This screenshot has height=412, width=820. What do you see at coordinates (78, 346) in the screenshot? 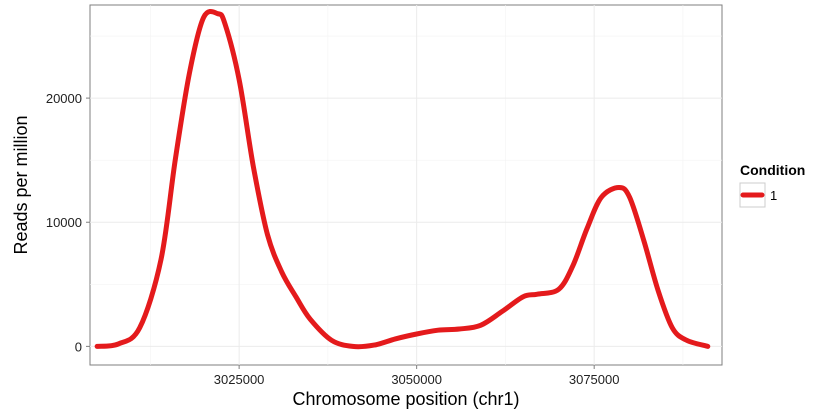
I see `y-tick-label: 0` at bounding box center [78, 346].